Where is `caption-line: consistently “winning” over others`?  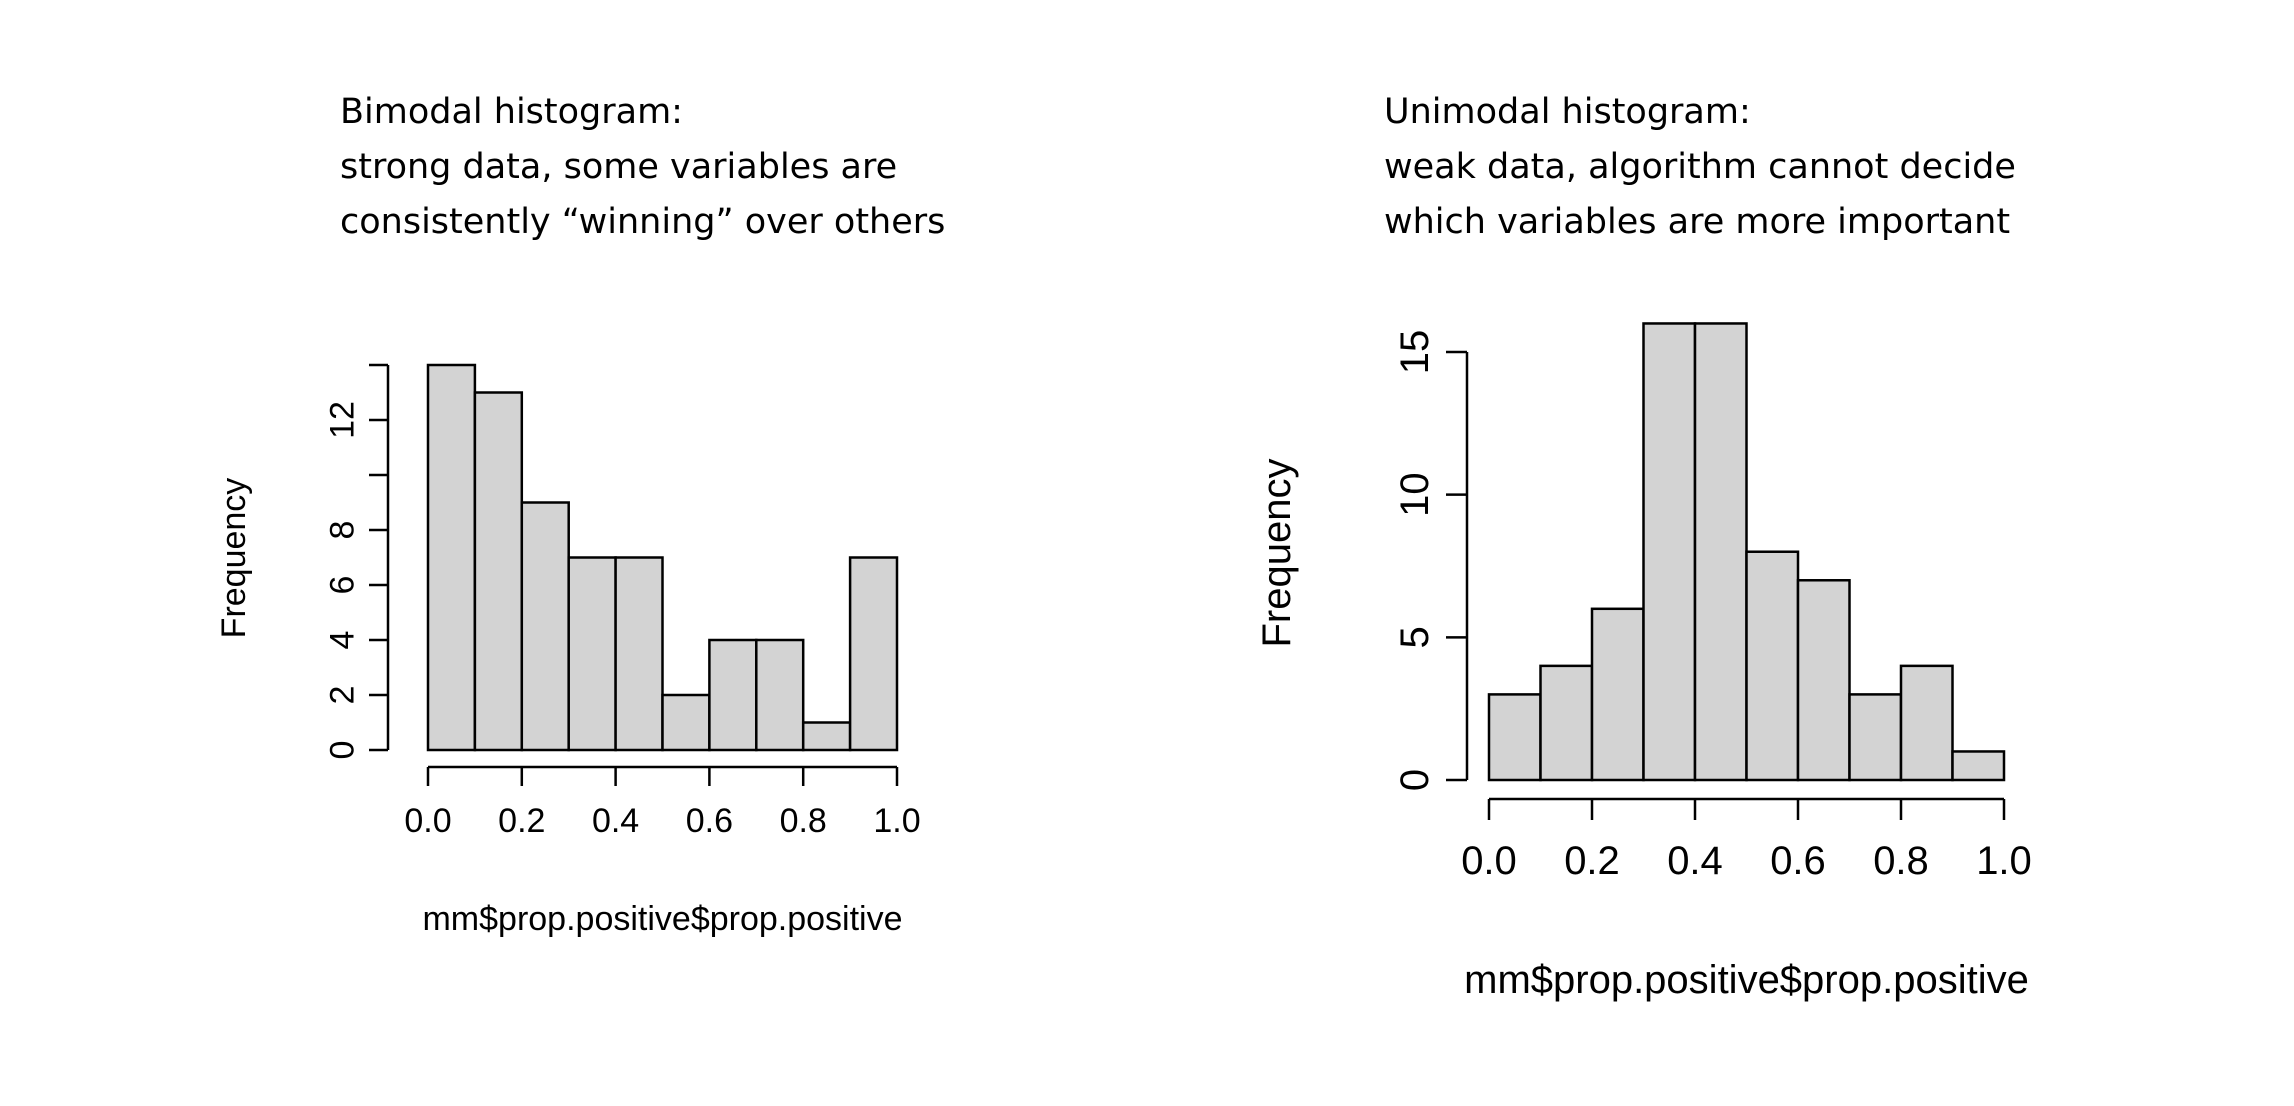 caption-line: consistently “winning” over others is located at coordinates (643, 222).